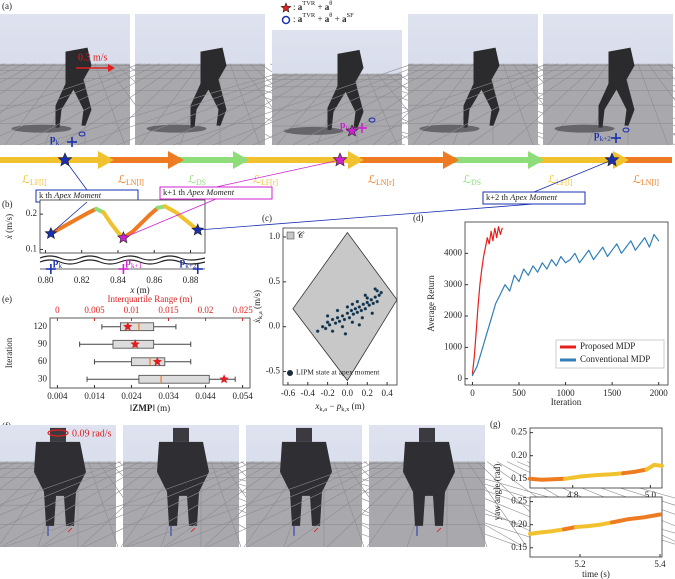 Image resolution: width=675 pixels, height=579 pixels. What do you see at coordinates (198, 229) in the screenshot?
I see `apex-point` at bounding box center [198, 229].